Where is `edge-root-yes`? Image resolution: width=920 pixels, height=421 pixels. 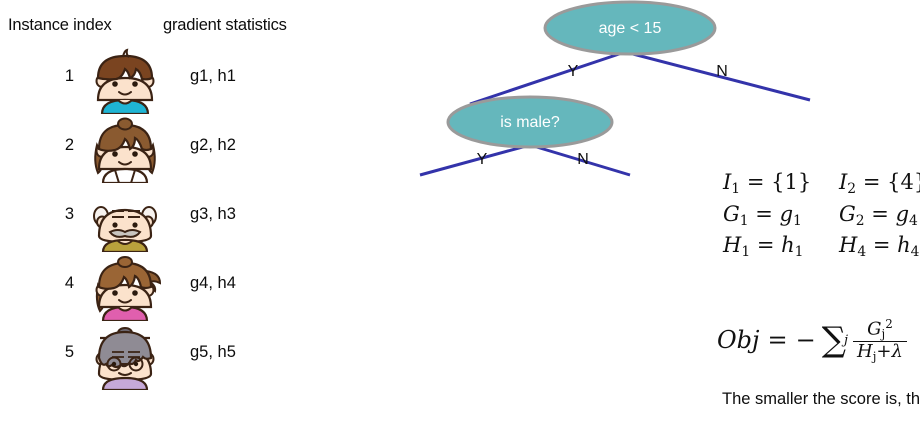
edge-root-yes is located at coordinates (547, 78).